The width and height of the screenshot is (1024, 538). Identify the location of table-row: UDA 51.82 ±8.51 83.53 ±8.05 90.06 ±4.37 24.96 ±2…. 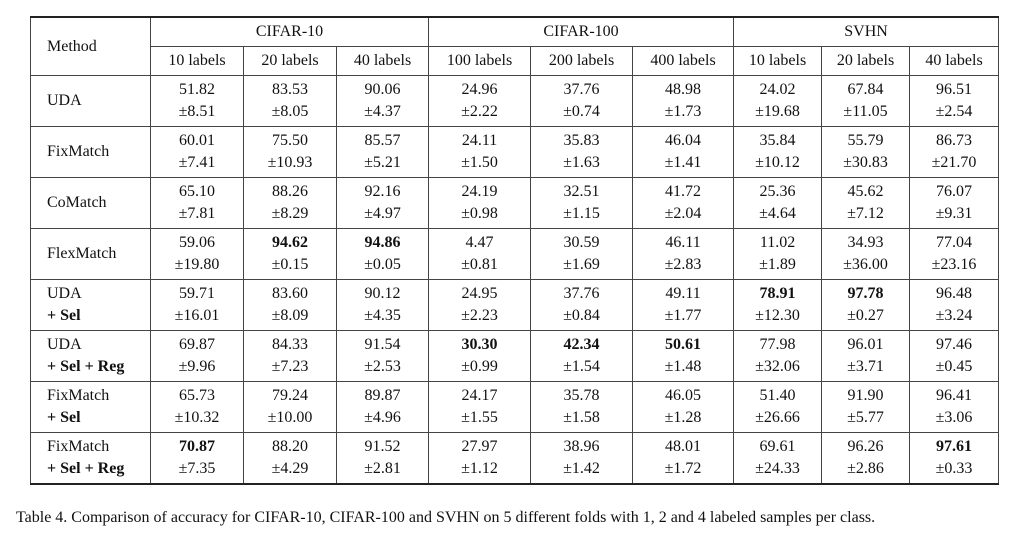
(515, 101).